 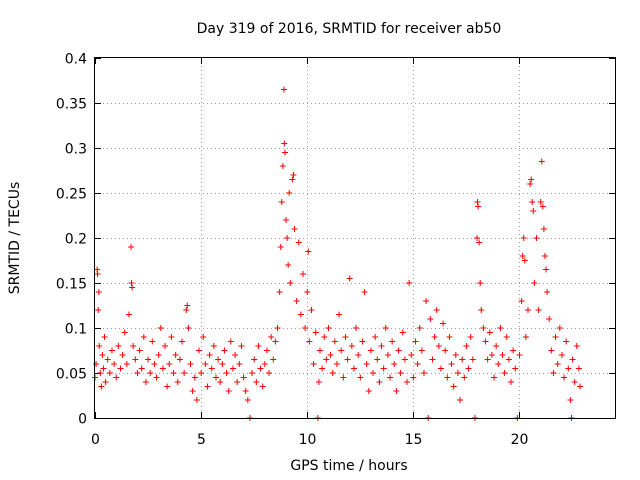 I want to click on y-tick-label: 0.1, so click(x=76, y=330).